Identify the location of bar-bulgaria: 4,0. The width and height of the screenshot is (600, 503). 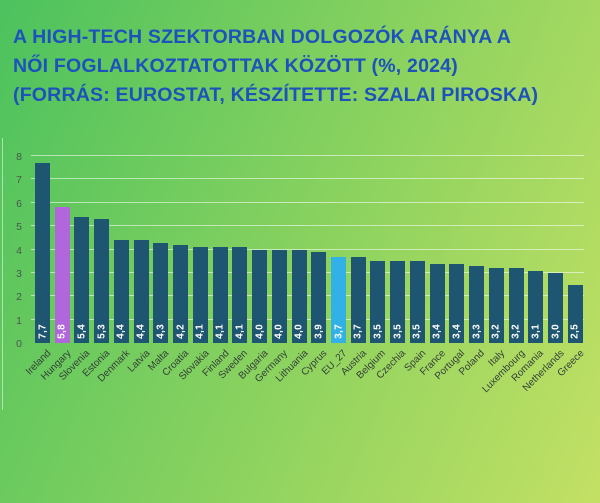
(260, 296).